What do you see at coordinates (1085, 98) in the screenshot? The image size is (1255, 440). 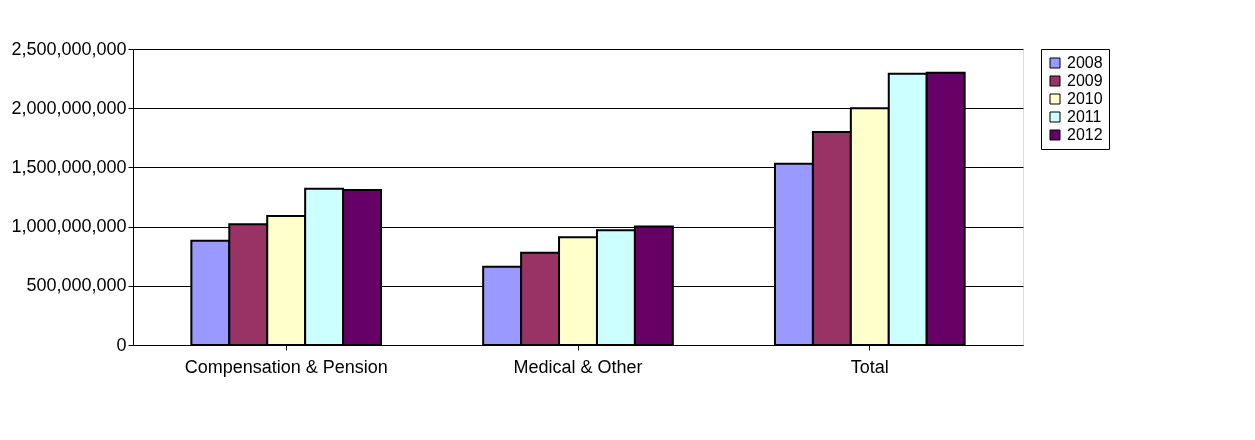 I see `legend-label: 2010` at bounding box center [1085, 98].